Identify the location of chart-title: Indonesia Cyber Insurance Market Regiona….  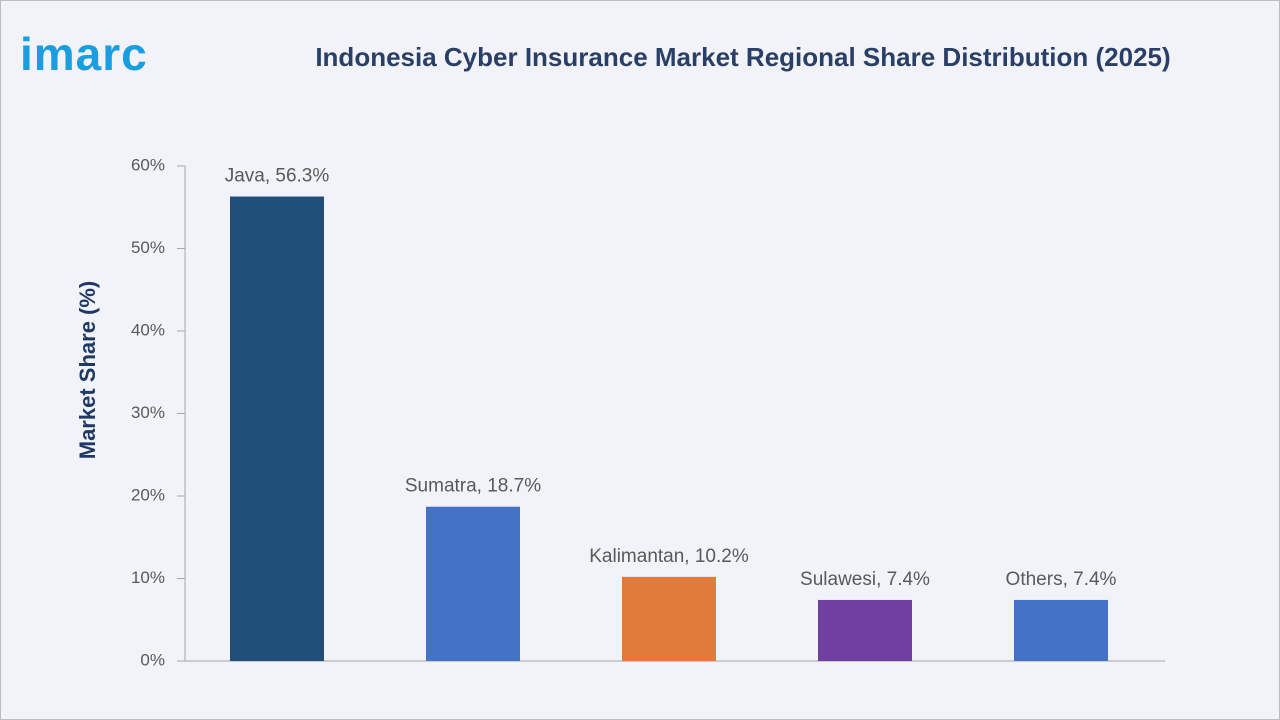
(742, 57).